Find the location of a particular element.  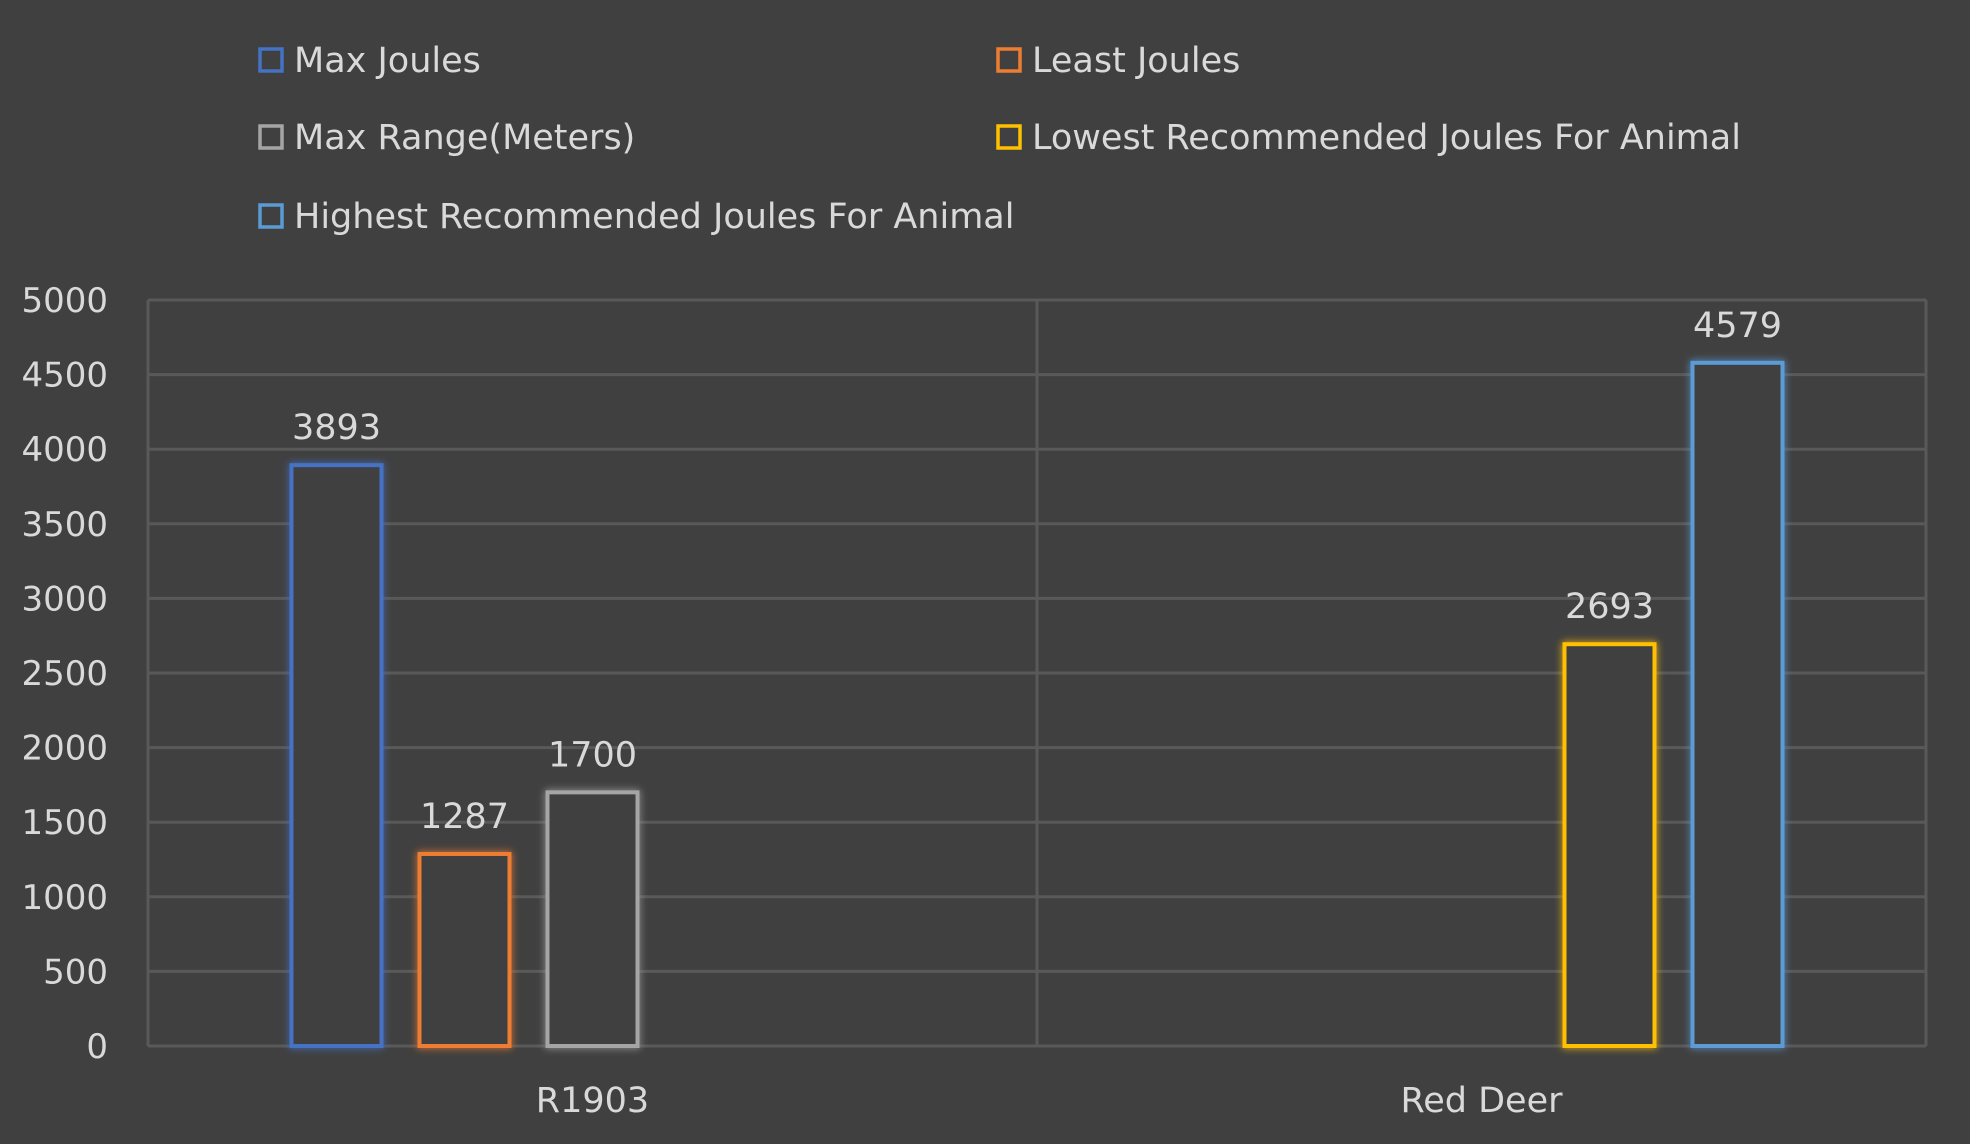

y-tick-label: 4500 is located at coordinates (64, 376).